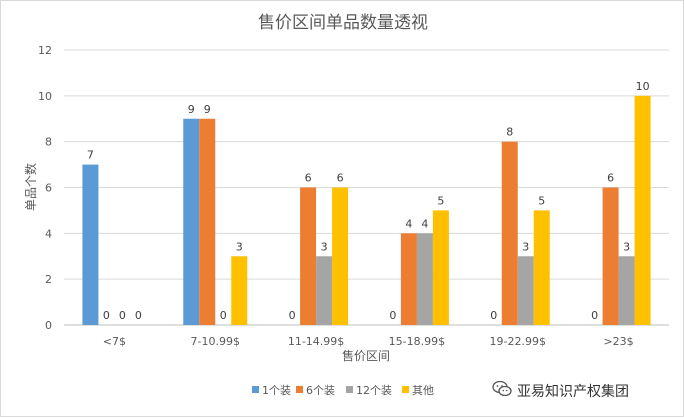 Image resolution: width=684 pixels, height=418 pixels. What do you see at coordinates (30, 187) in the screenshot?
I see `y-axis-label: 单品个数` at bounding box center [30, 187].